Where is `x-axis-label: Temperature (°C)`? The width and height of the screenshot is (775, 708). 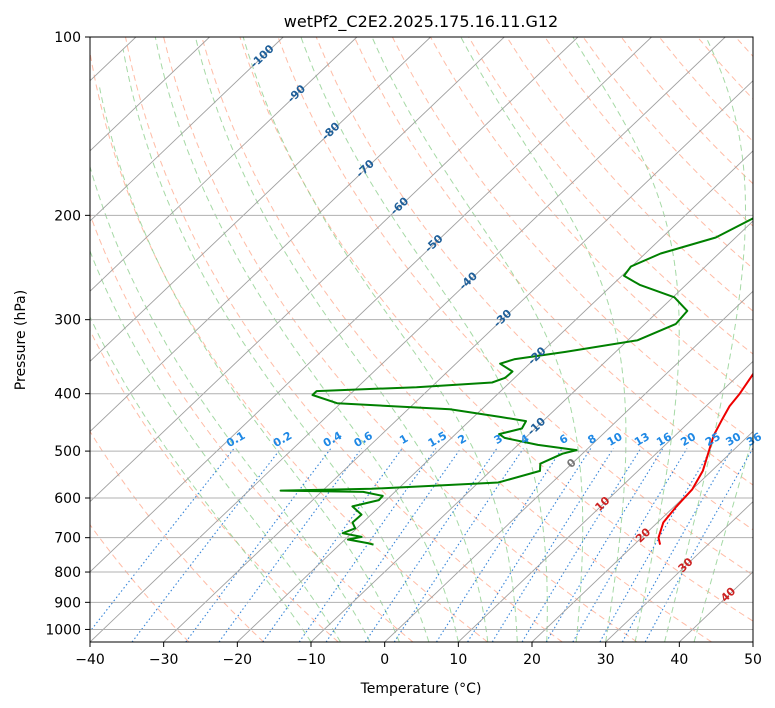 x-axis-label: Temperature (°C) is located at coordinates (421, 689).